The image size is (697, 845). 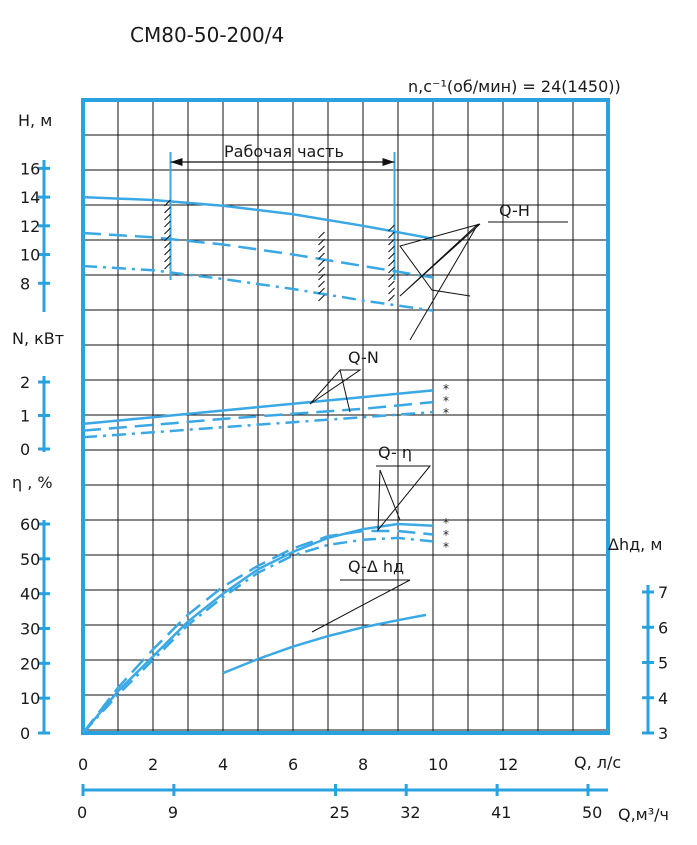 I want to click on chart-title: СМ80-50-200/4, so click(x=207, y=35).